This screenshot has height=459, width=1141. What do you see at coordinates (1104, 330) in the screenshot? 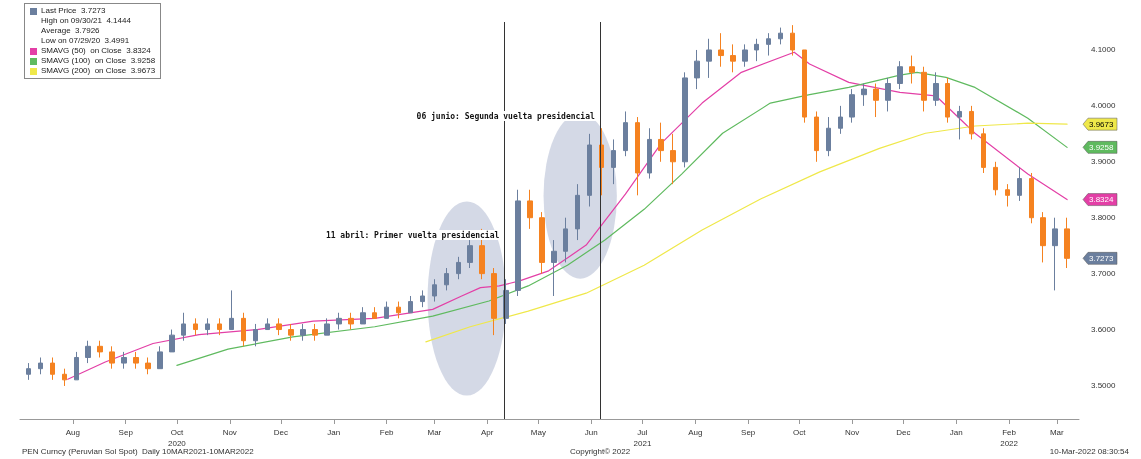
I see `y-tick-label: 3.6000` at bounding box center [1104, 330].